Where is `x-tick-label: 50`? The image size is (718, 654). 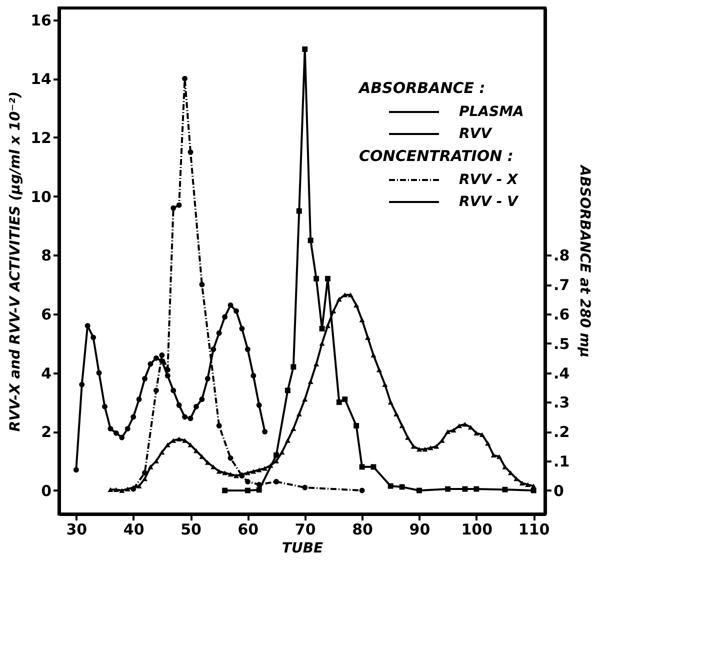
x-tick-label: 50 is located at coordinates (191, 529).